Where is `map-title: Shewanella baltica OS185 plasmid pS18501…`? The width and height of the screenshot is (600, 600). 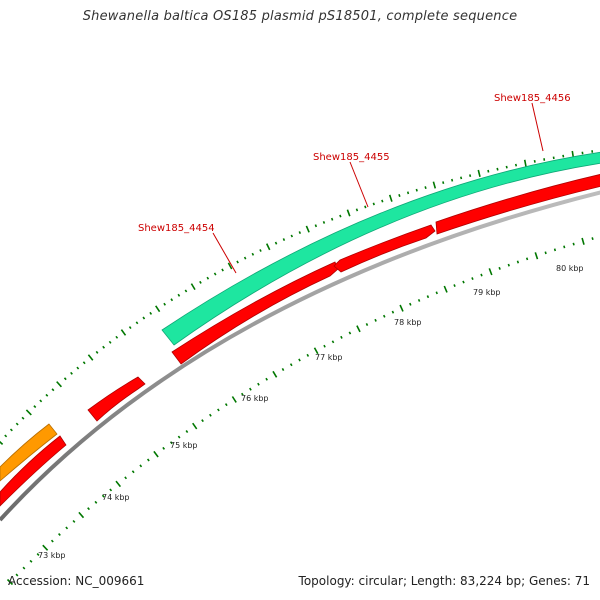 map-title: Shewanella baltica OS185 plasmid pS18501… is located at coordinates (300, 16).